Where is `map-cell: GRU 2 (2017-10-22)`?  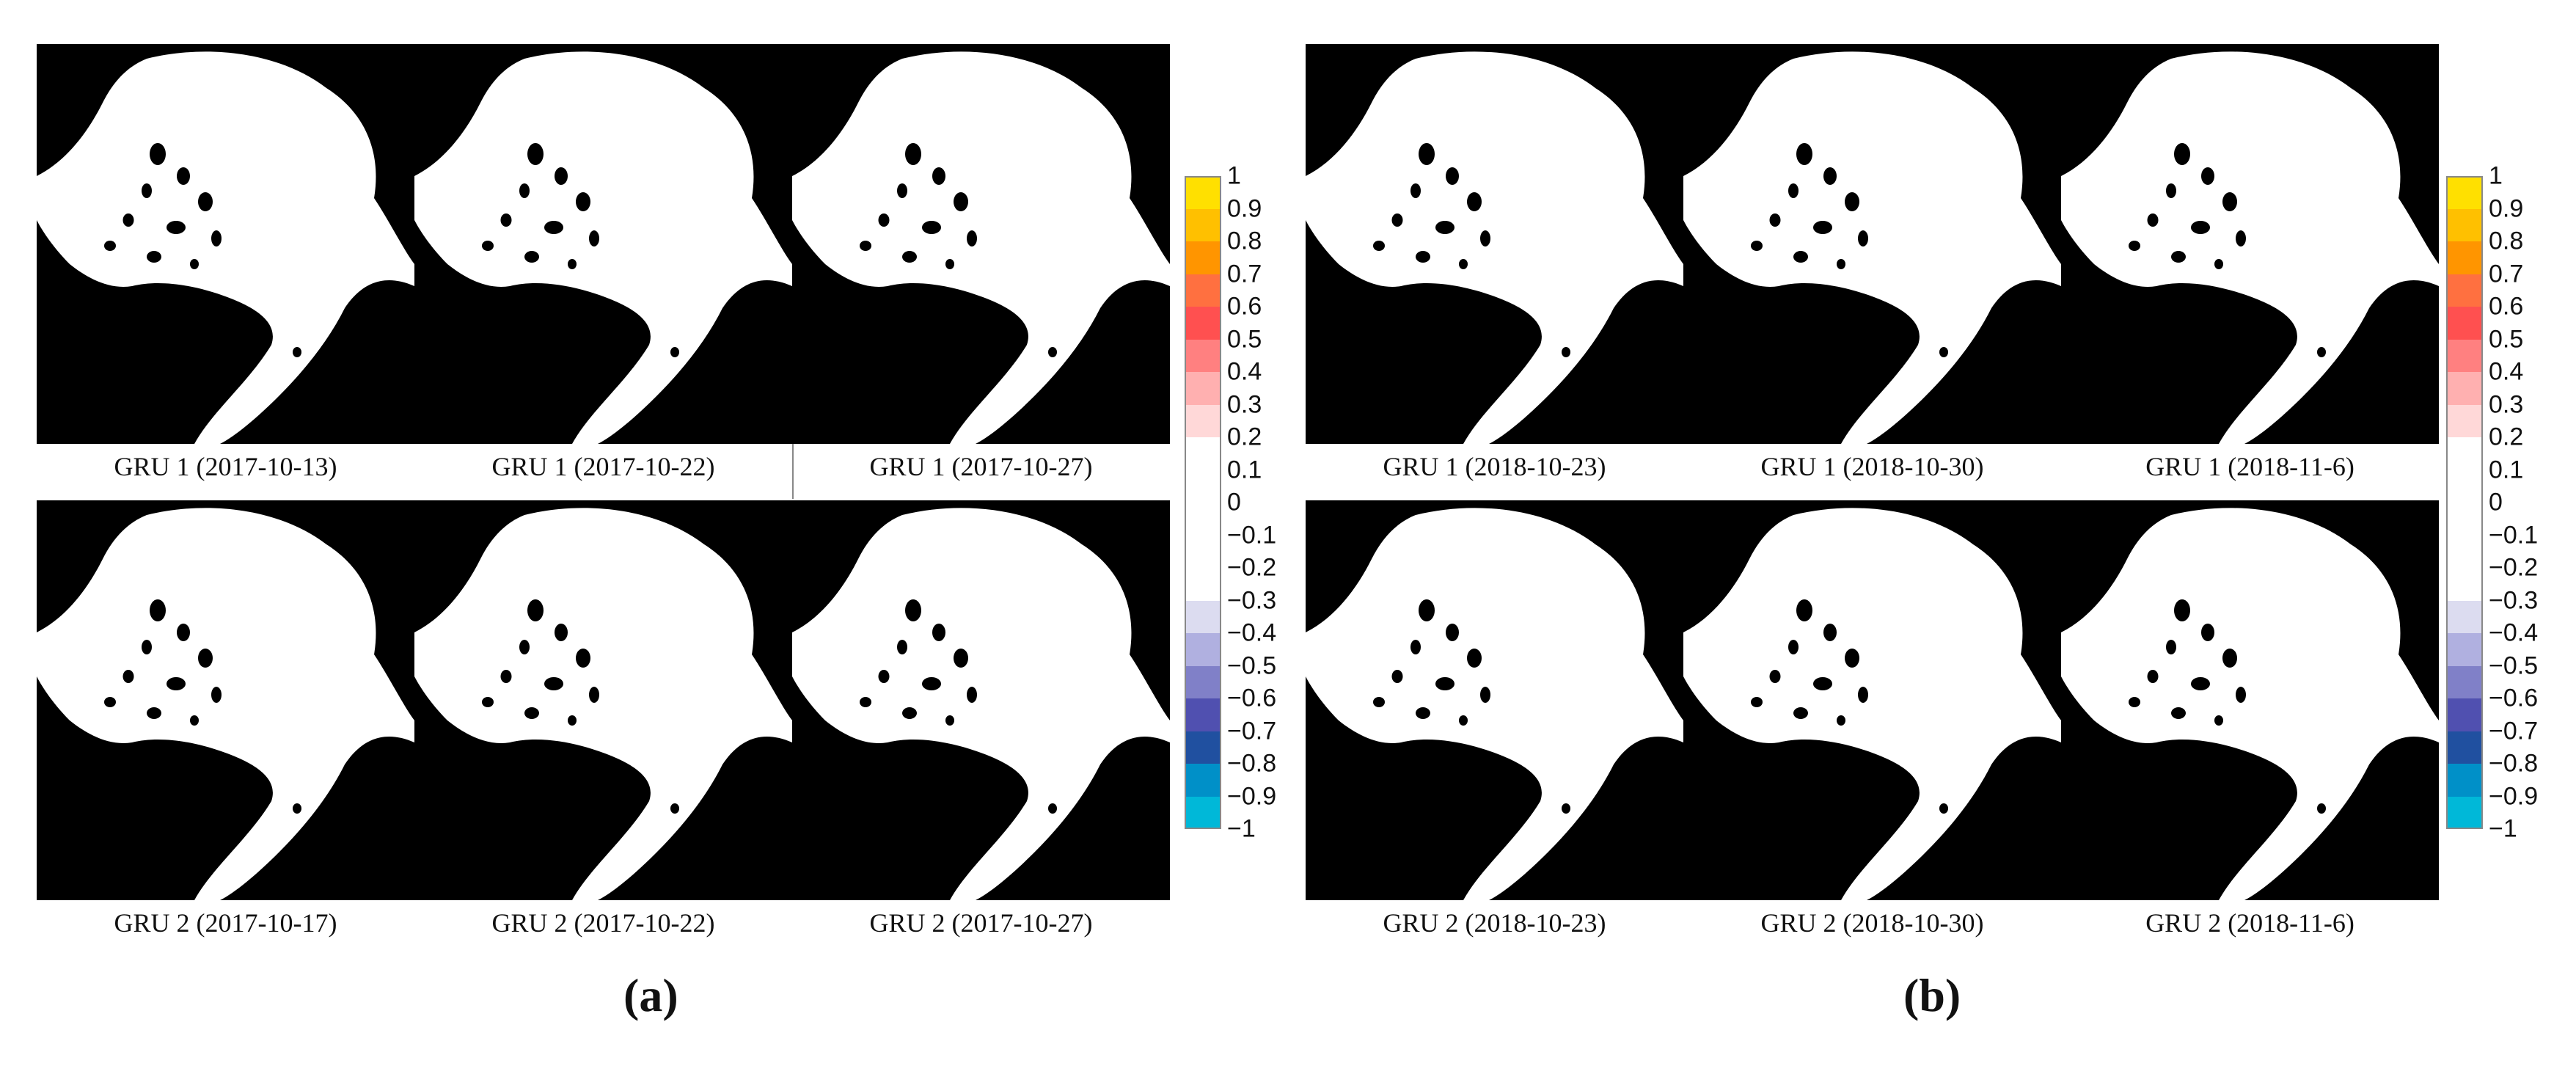 map-cell: GRU 2 (2017-10-22) is located at coordinates (603, 728).